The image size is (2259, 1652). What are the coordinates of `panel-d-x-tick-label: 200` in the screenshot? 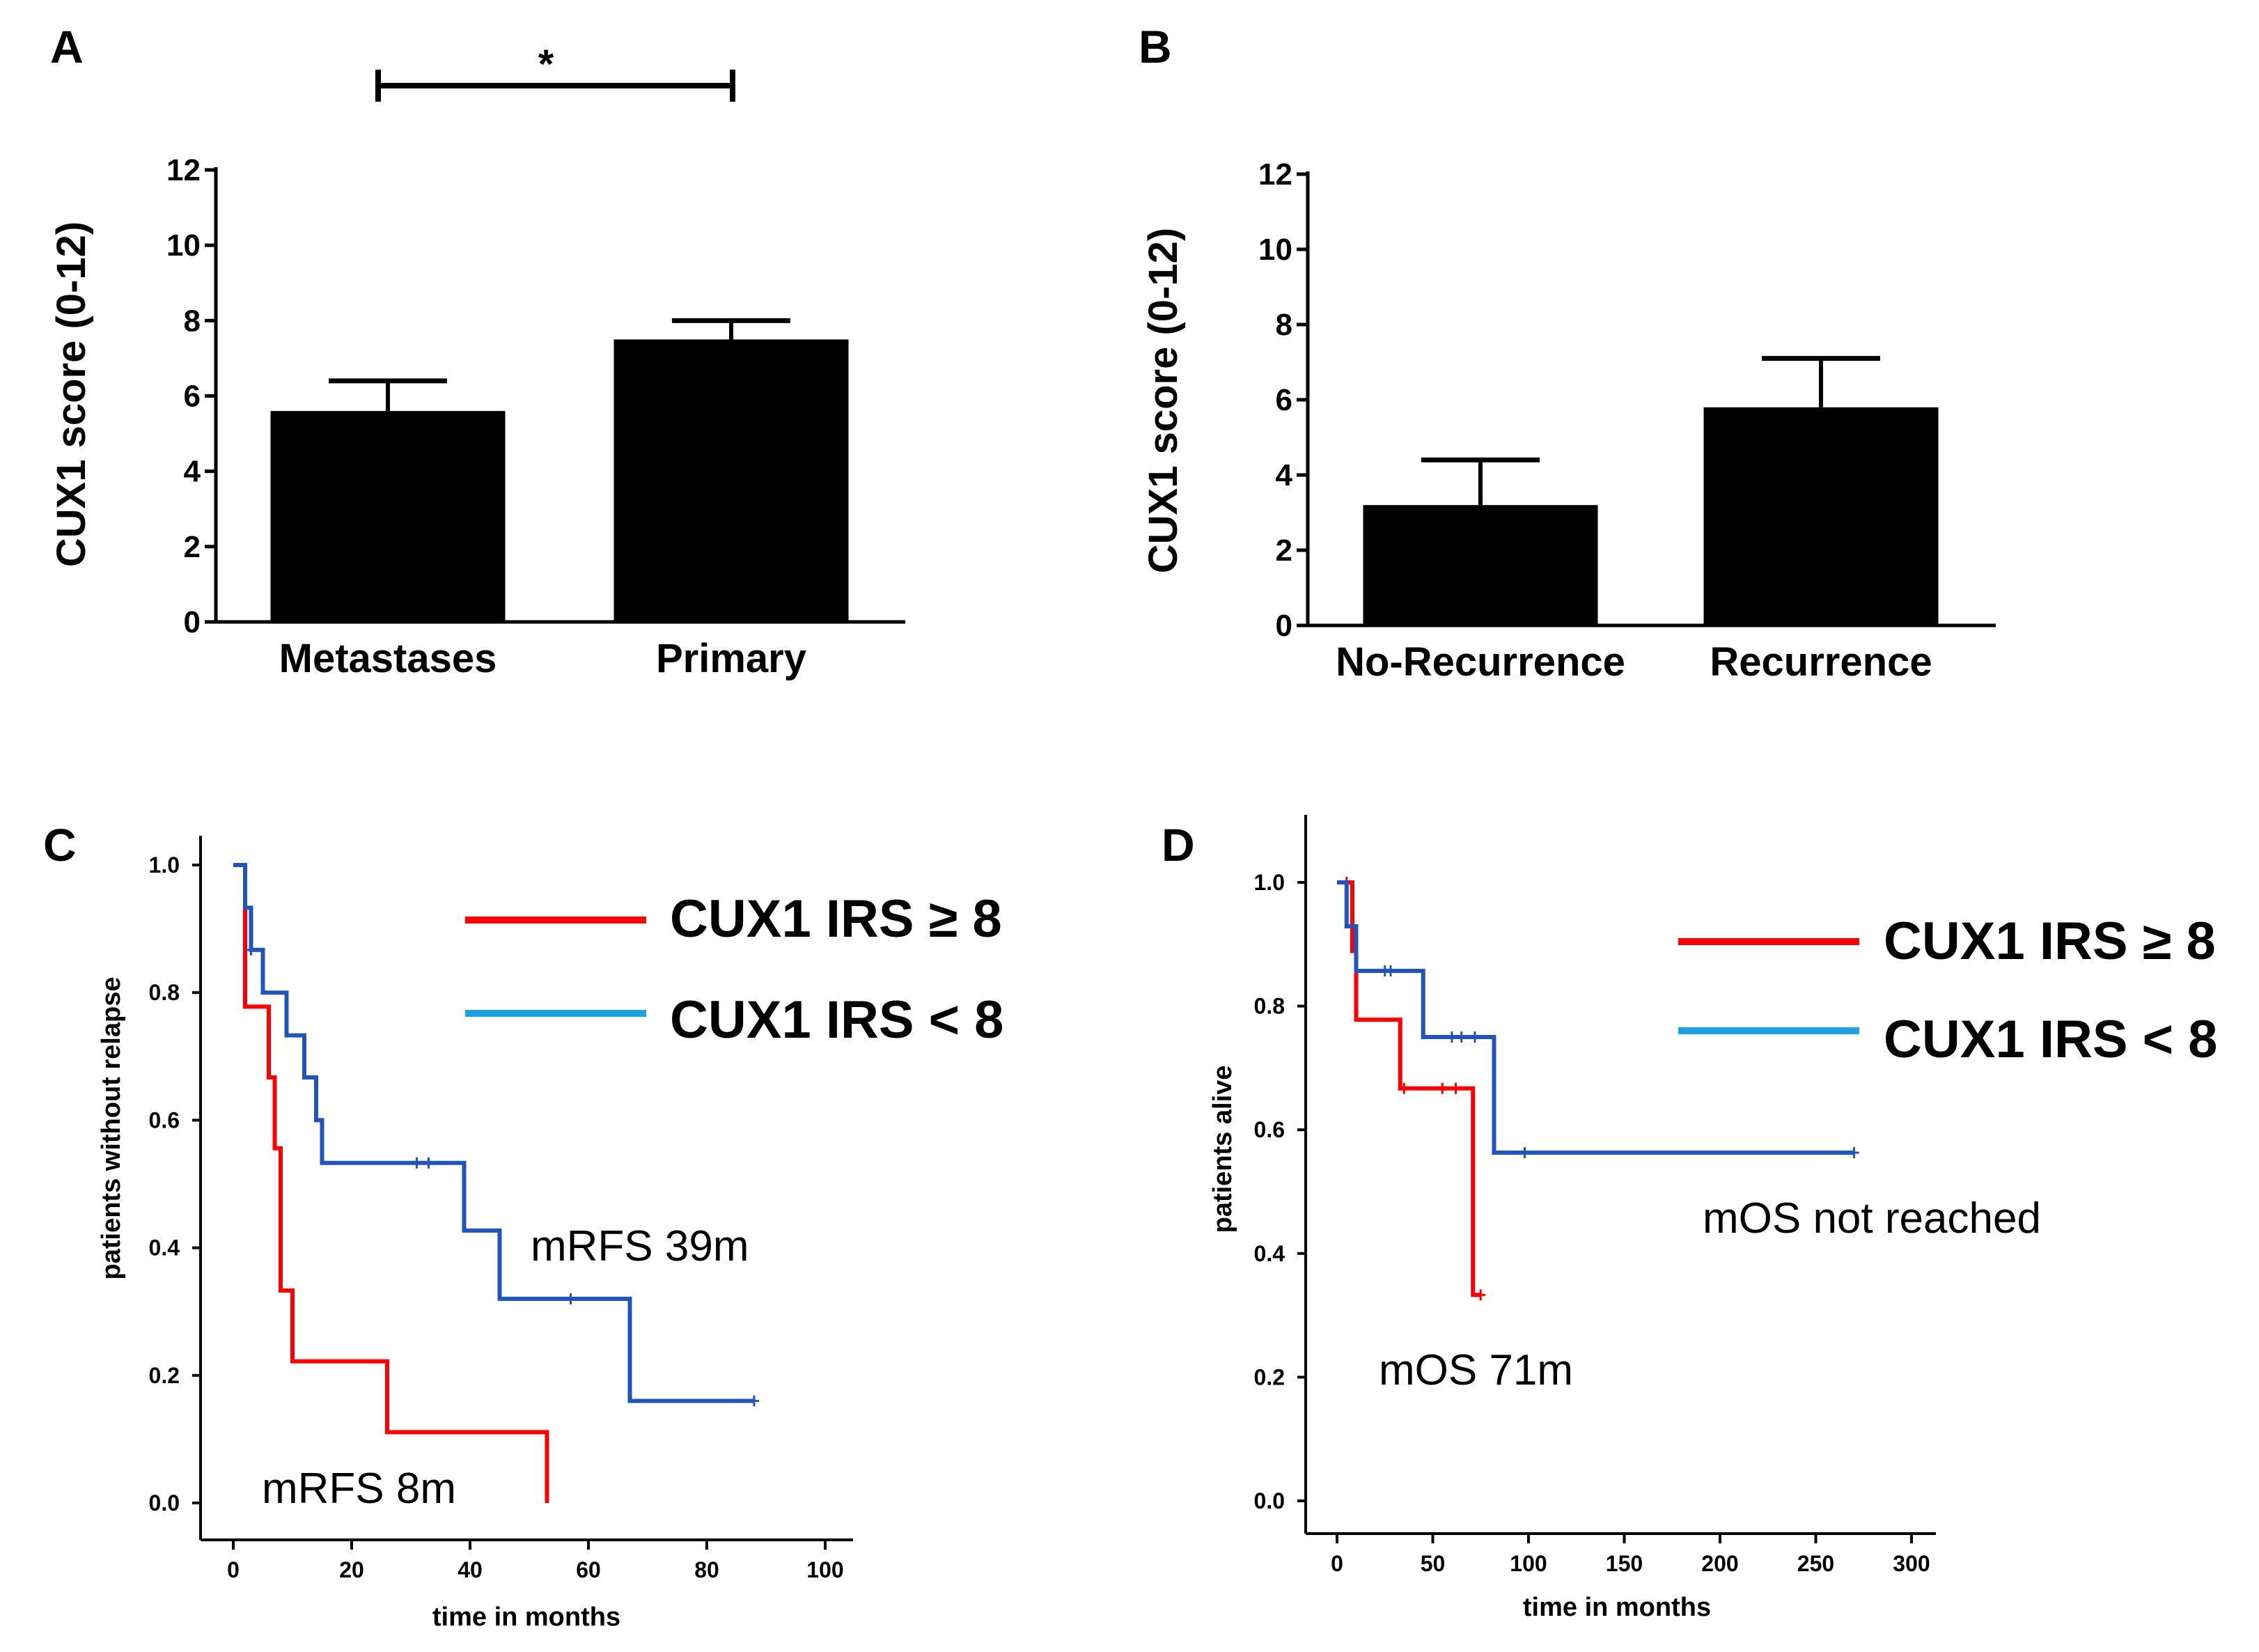 It's located at (1719, 1563).